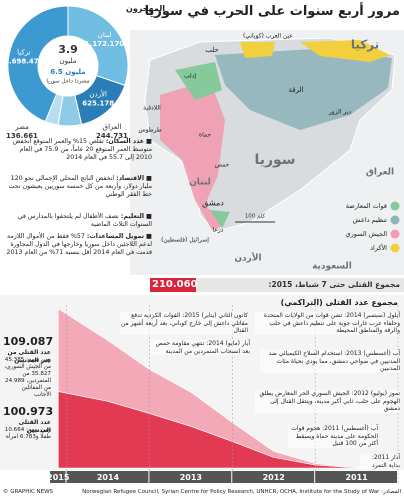 Image resolution: width=404 pixels, height=500 pixels. Describe the element at coordinates (98, 103) in the screenshot. I see `slice-value: 625.178` at that location.